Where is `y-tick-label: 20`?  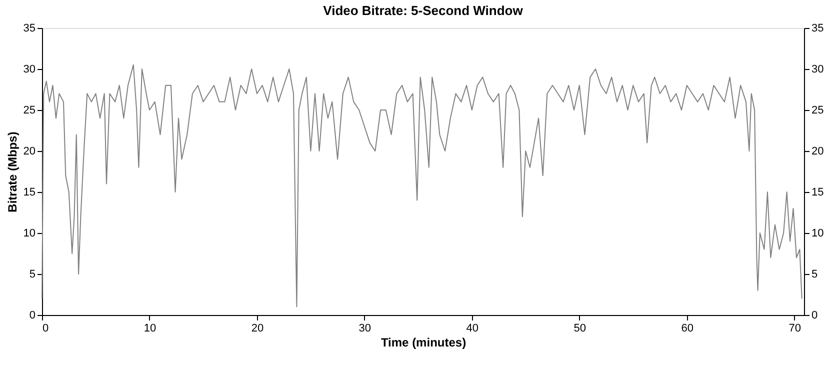
y-tick-label: 20 is located at coordinates (29, 152).